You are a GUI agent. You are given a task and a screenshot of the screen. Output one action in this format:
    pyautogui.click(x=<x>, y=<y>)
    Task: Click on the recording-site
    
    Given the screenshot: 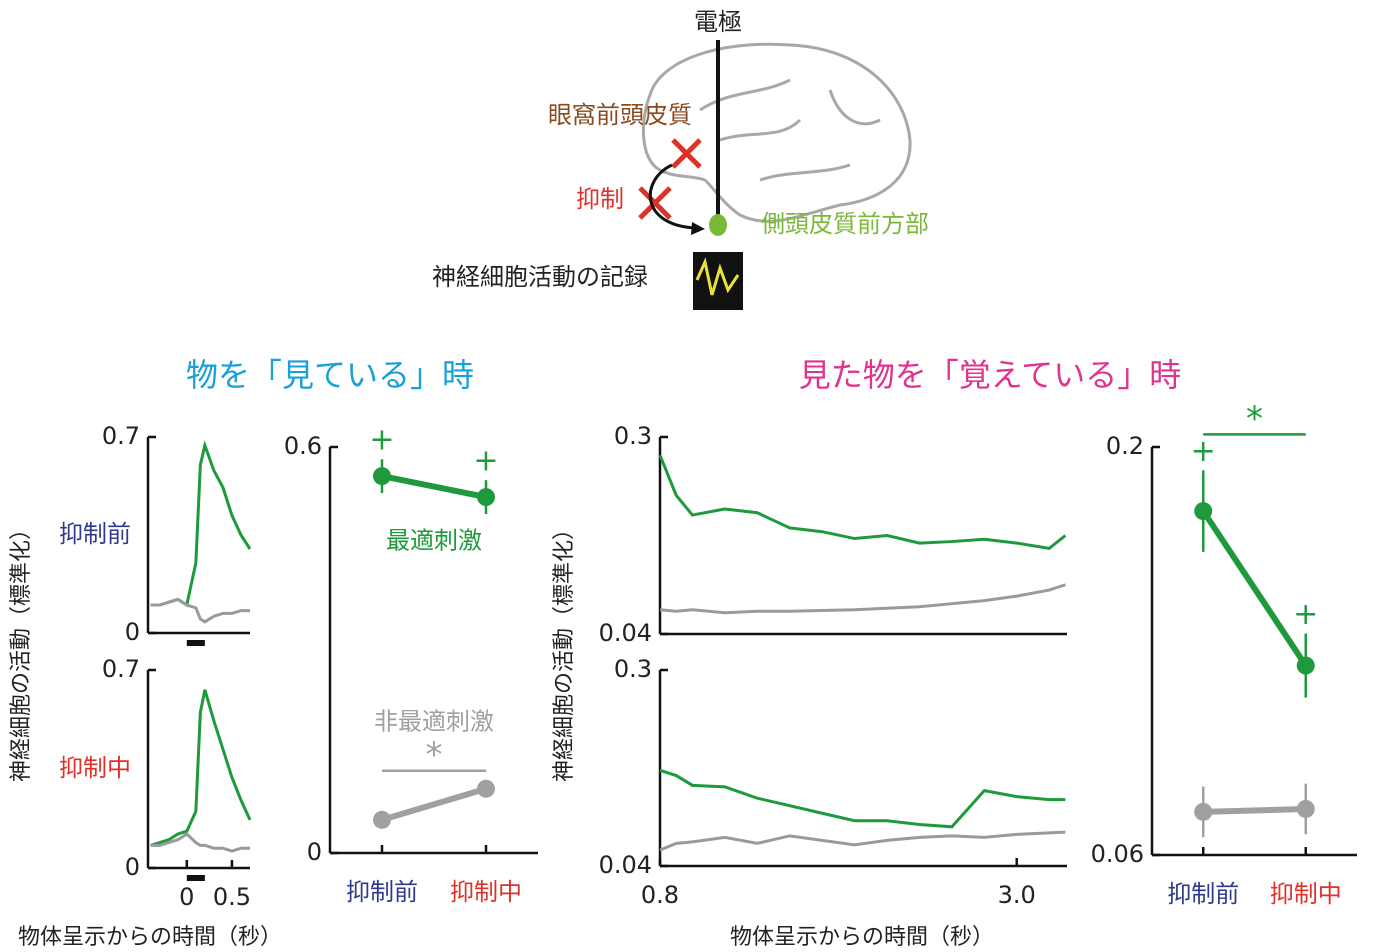 What is the action you would take?
    pyautogui.click(x=718, y=225)
    